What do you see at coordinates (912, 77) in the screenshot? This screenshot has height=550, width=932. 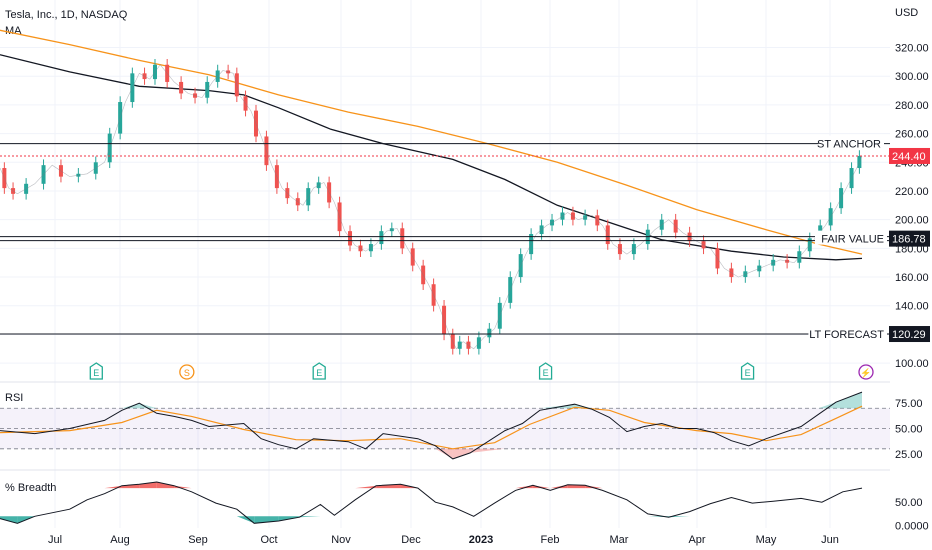 I see `price-tick-label: 300.00` at bounding box center [912, 77].